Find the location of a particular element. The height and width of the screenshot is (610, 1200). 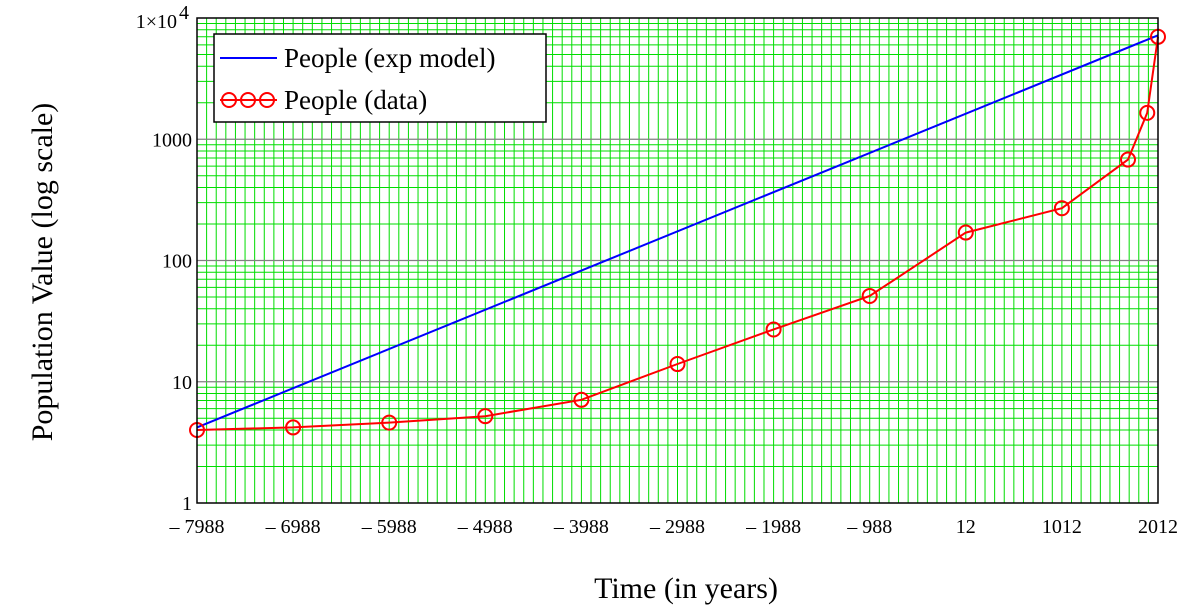

x-tick-label: – 1988 is located at coordinates (773, 527).